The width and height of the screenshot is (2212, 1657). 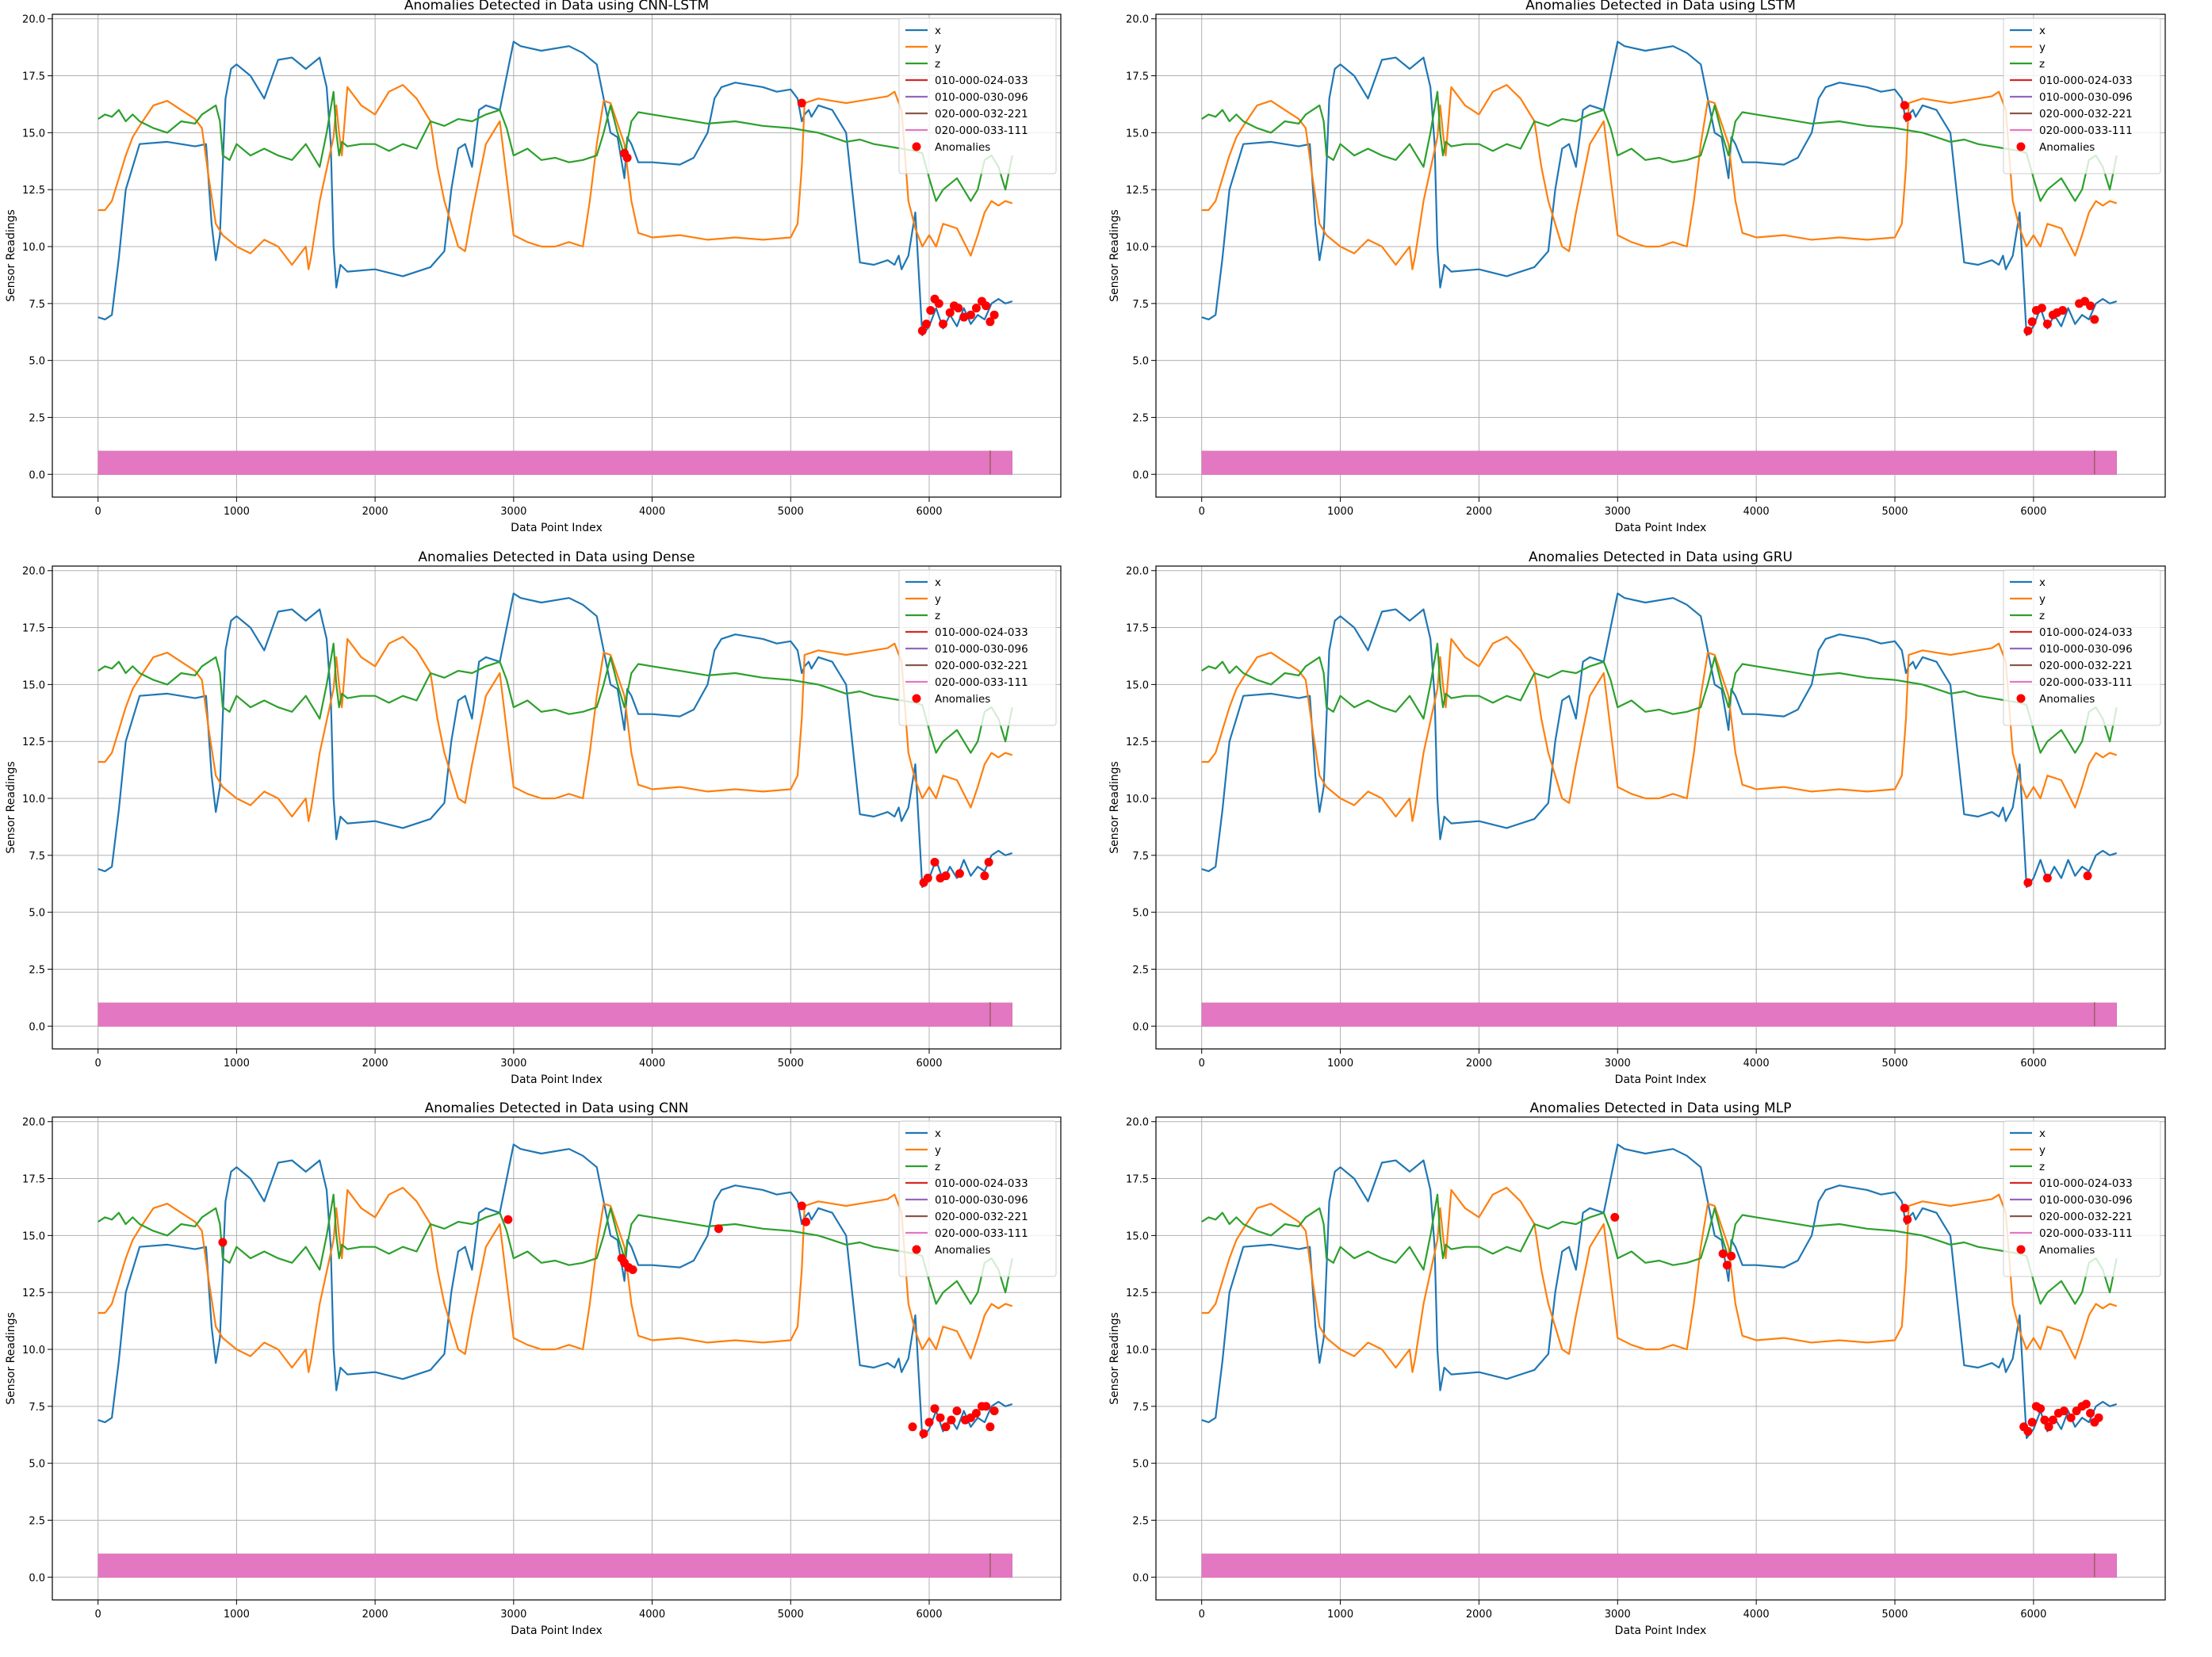 I want to click on legend-label: 020-000-032-221, so click(x=981, y=114).